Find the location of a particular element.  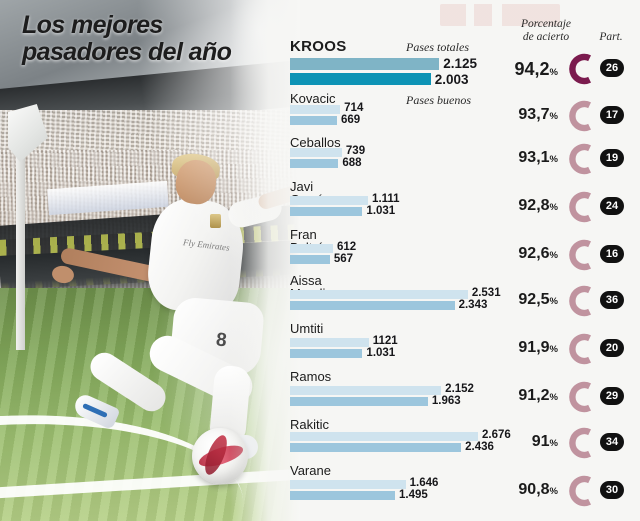

accuracy-percent-value: 91,9 is located at coordinates (534, 347).